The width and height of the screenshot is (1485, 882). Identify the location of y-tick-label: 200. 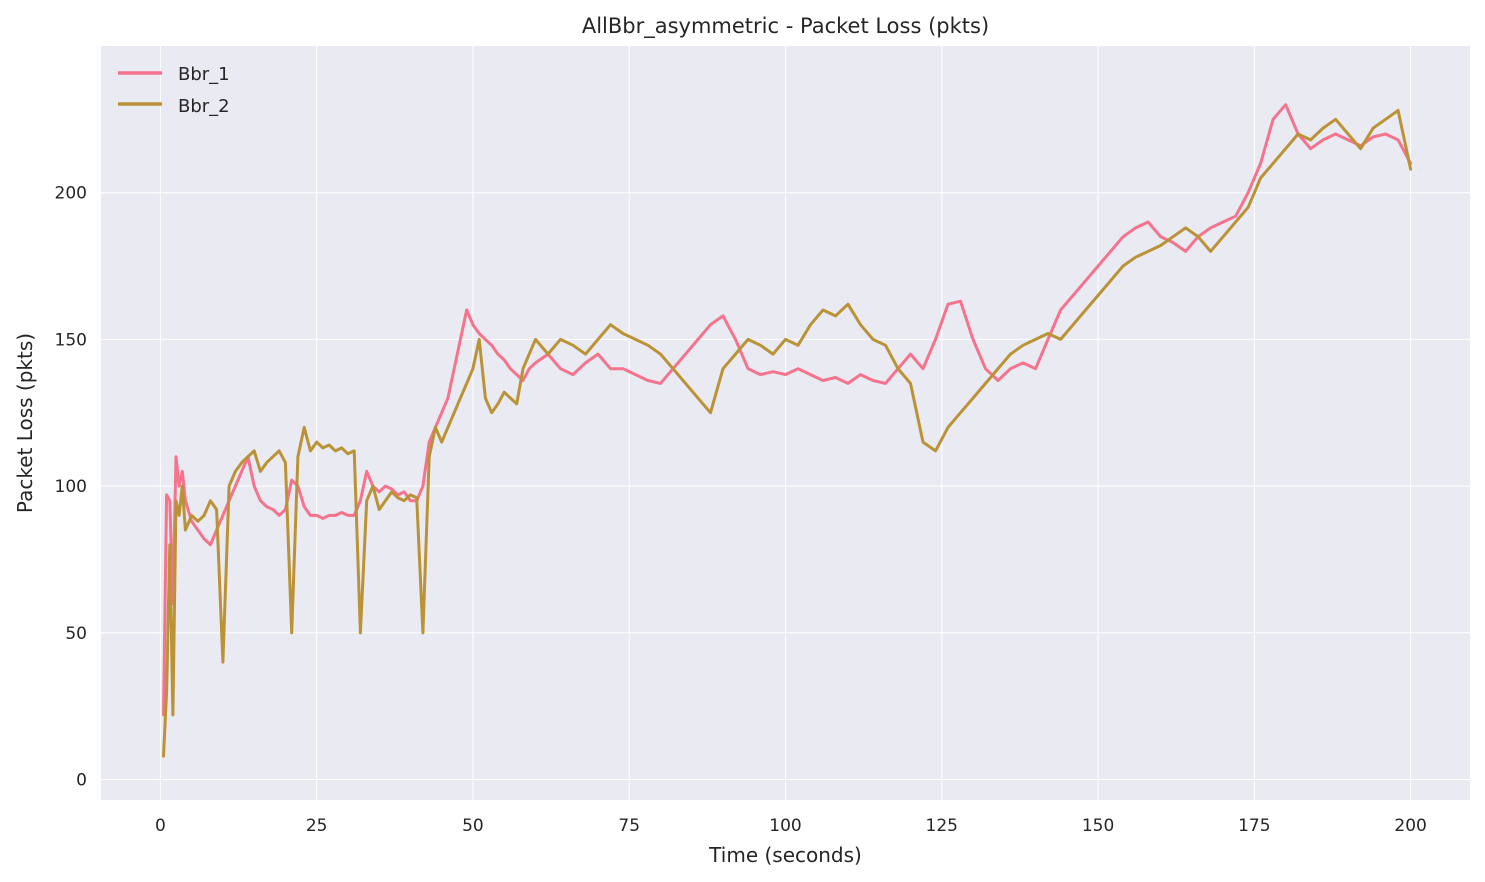
(71, 194).